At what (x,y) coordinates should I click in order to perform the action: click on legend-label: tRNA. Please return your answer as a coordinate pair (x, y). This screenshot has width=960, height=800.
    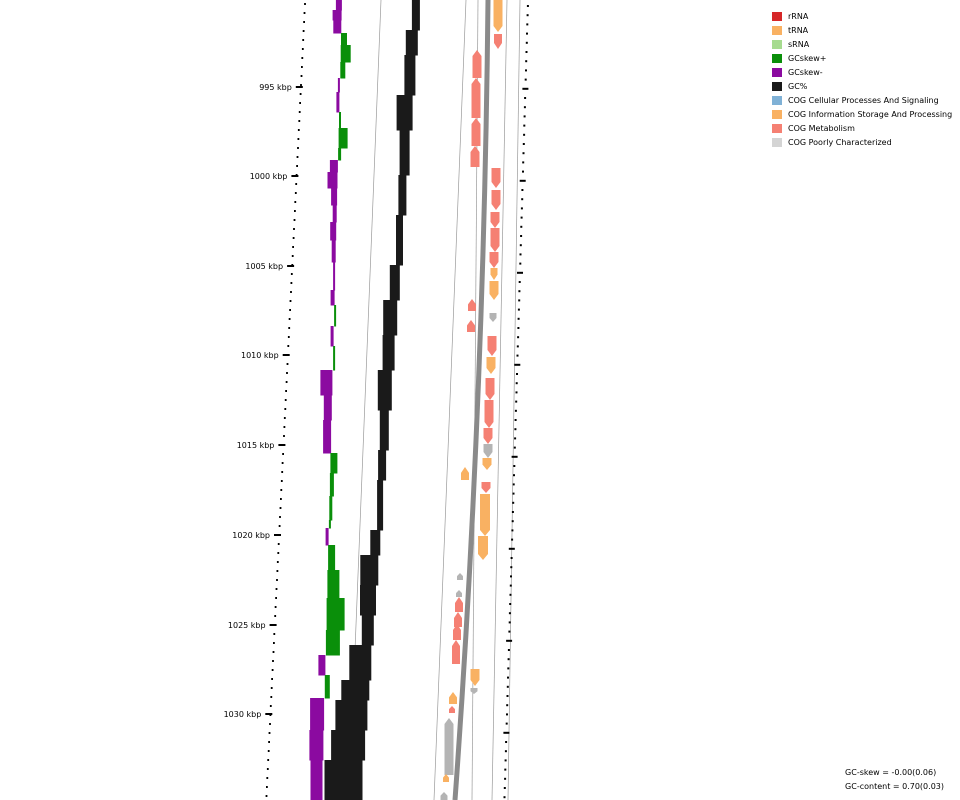
    Looking at the image, I should click on (798, 30).